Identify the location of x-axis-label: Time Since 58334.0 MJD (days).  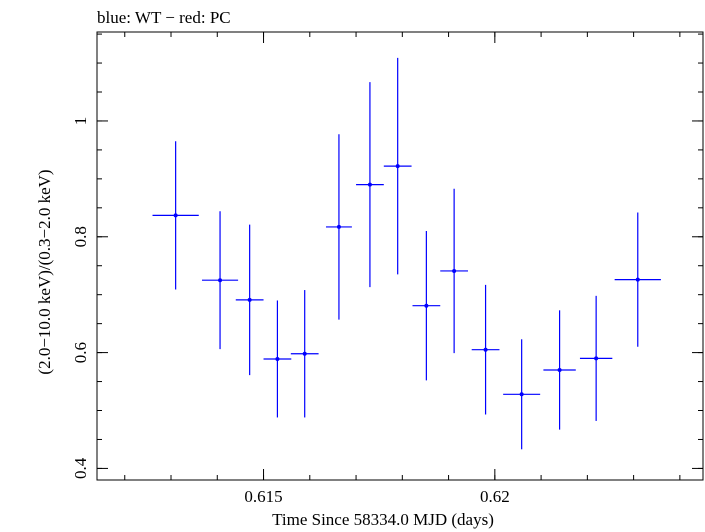
(383, 519).